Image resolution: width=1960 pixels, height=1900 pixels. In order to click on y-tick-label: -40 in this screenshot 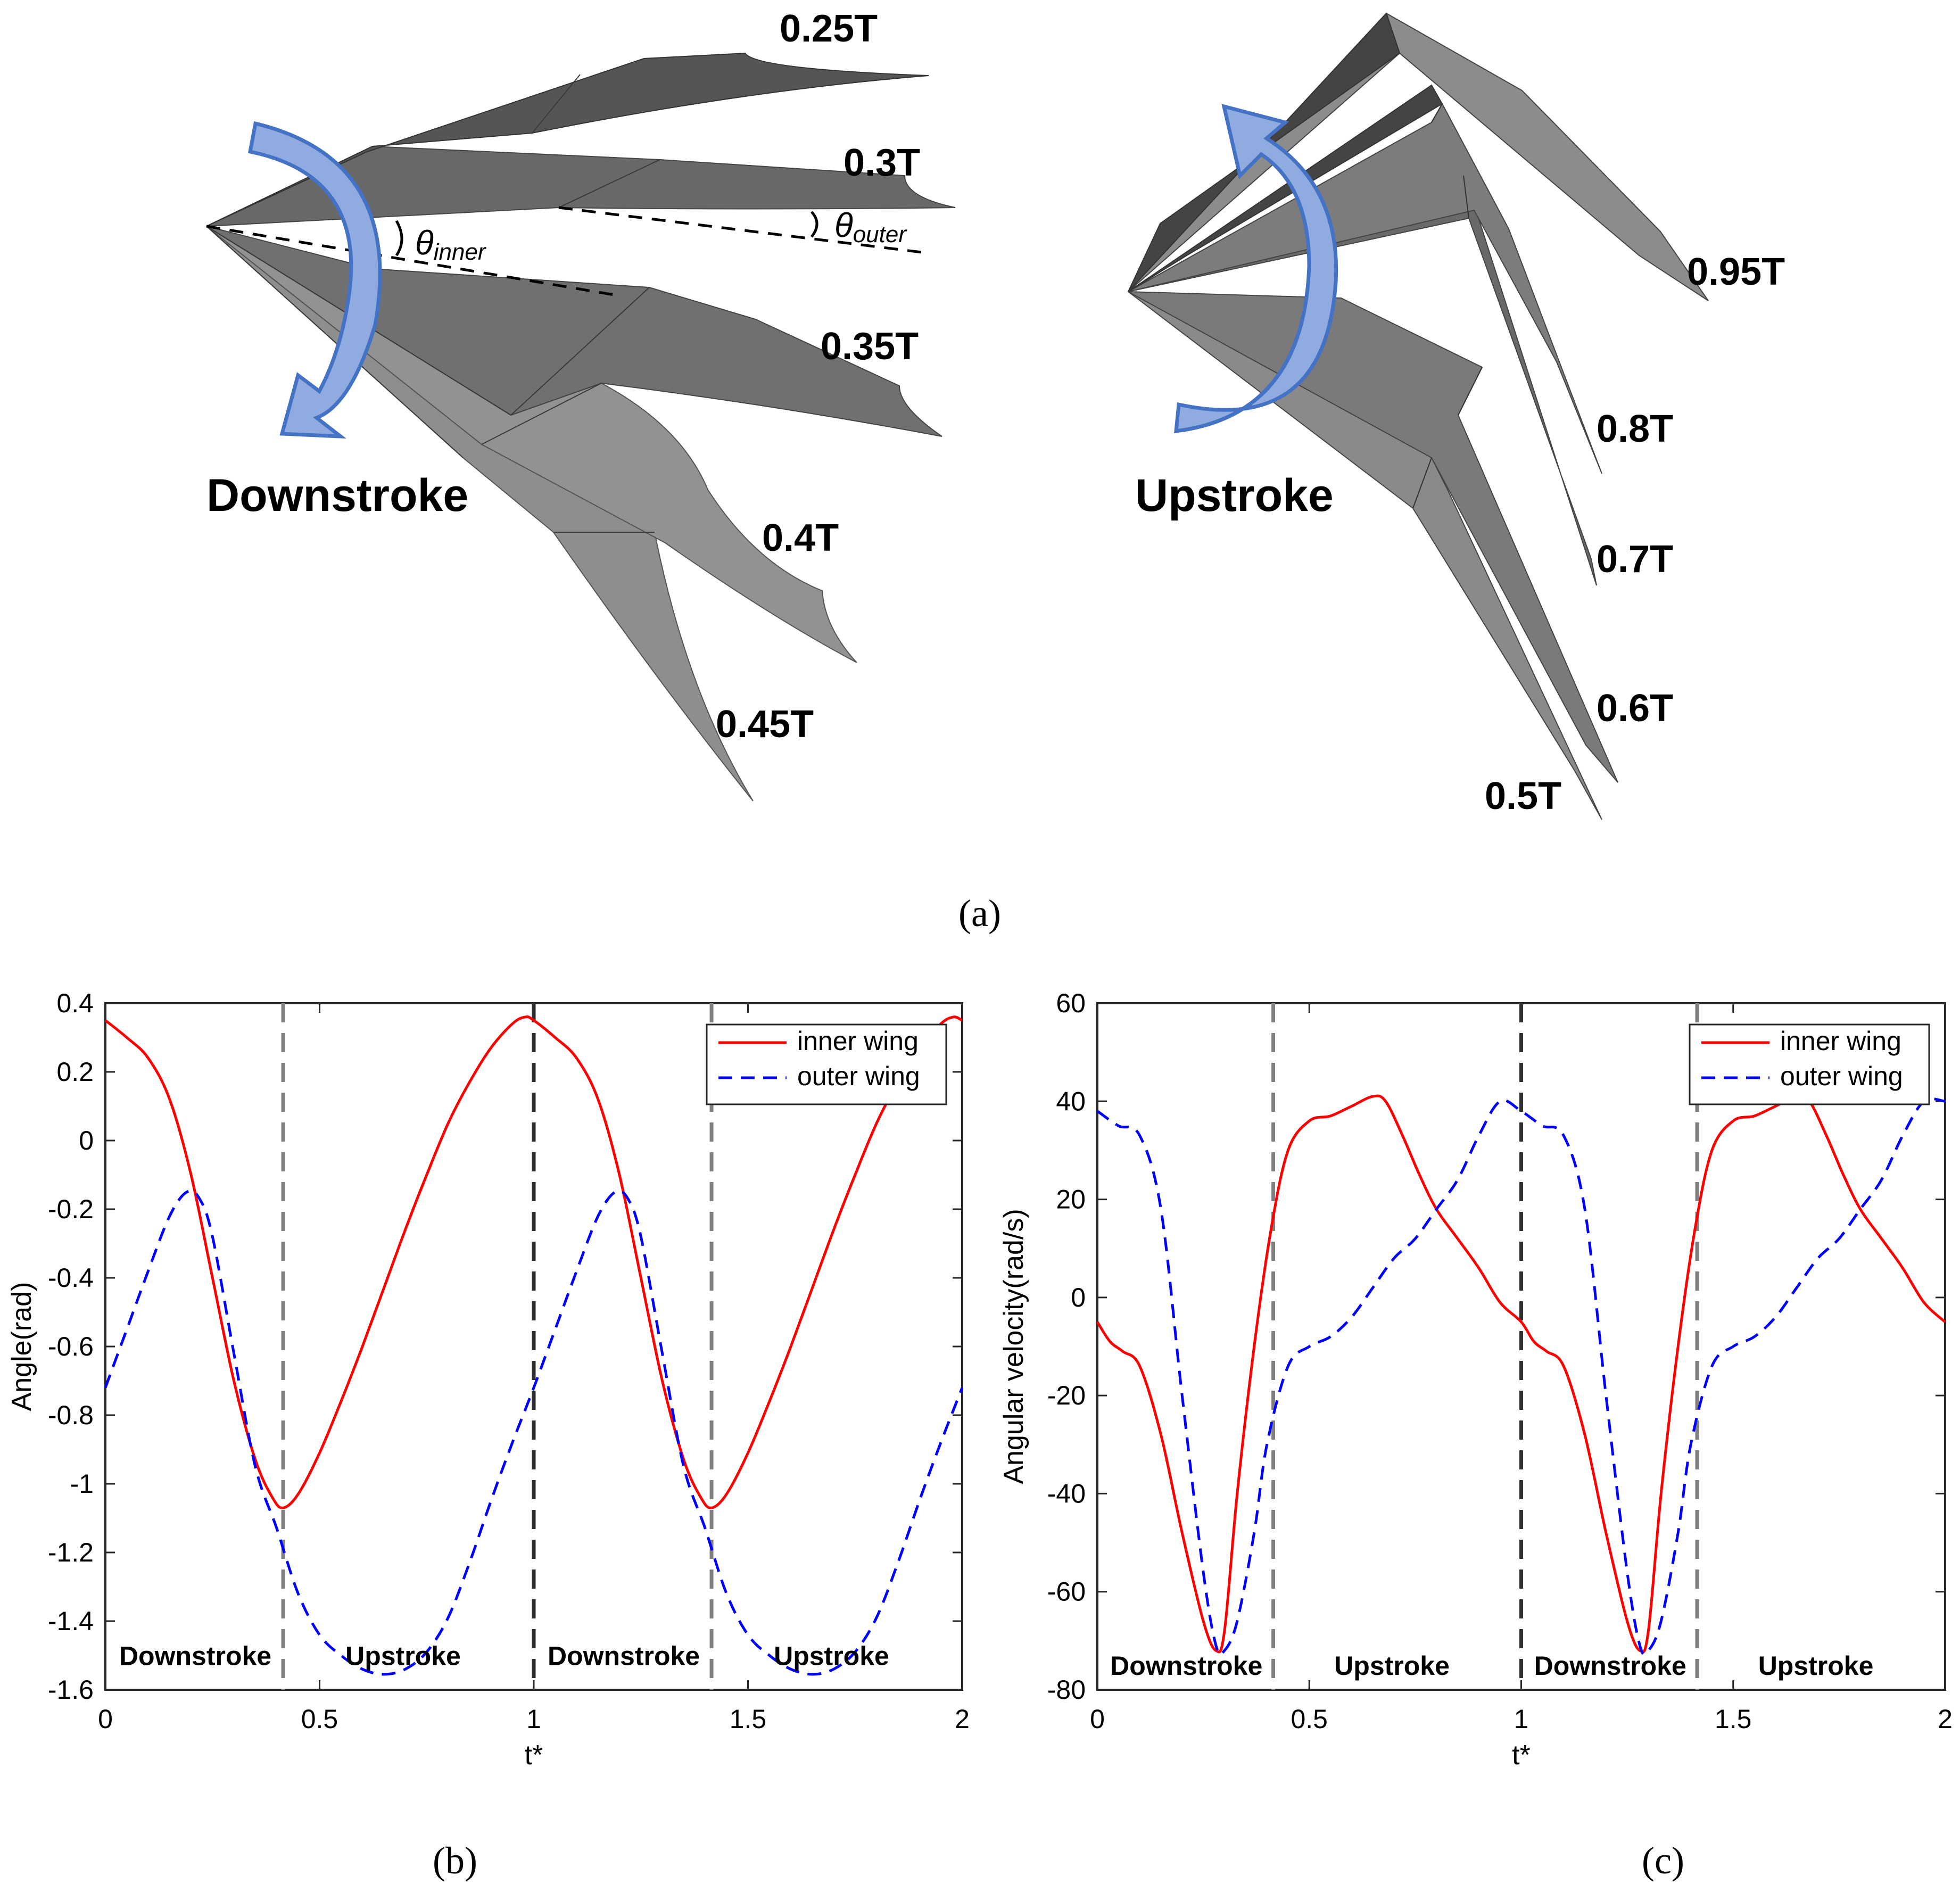, I will do `click(1066, 1493)`.